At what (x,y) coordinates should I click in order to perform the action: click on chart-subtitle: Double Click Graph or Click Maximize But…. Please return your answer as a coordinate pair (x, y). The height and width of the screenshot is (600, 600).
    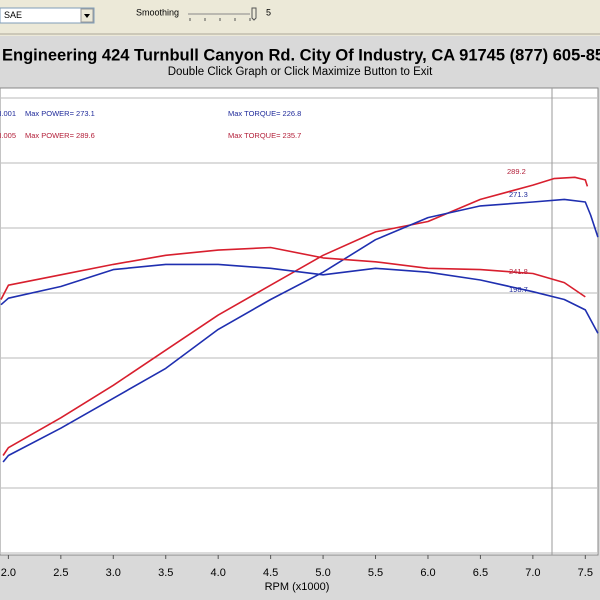
    Looking at the image, I should click on (300, 72).